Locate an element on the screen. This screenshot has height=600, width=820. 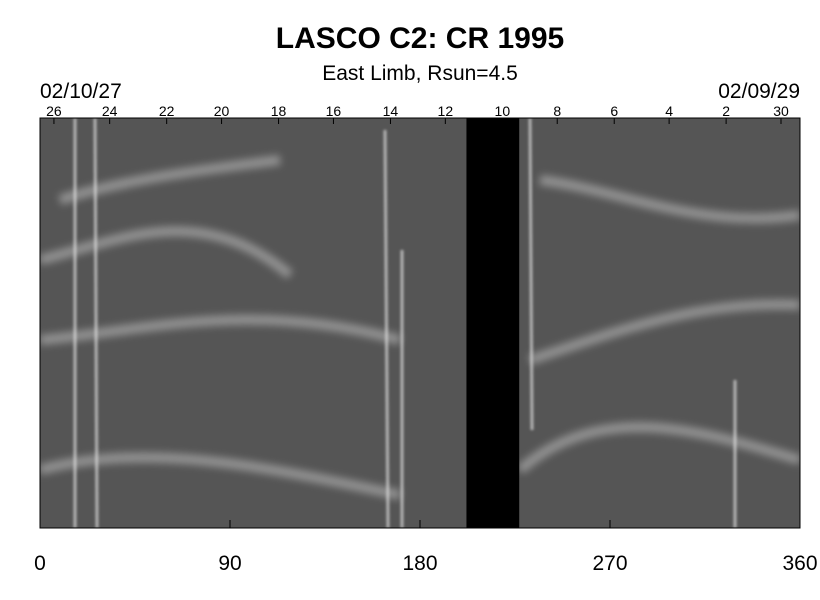
top-tick-label: 20 is located at coordinates (222, 111).